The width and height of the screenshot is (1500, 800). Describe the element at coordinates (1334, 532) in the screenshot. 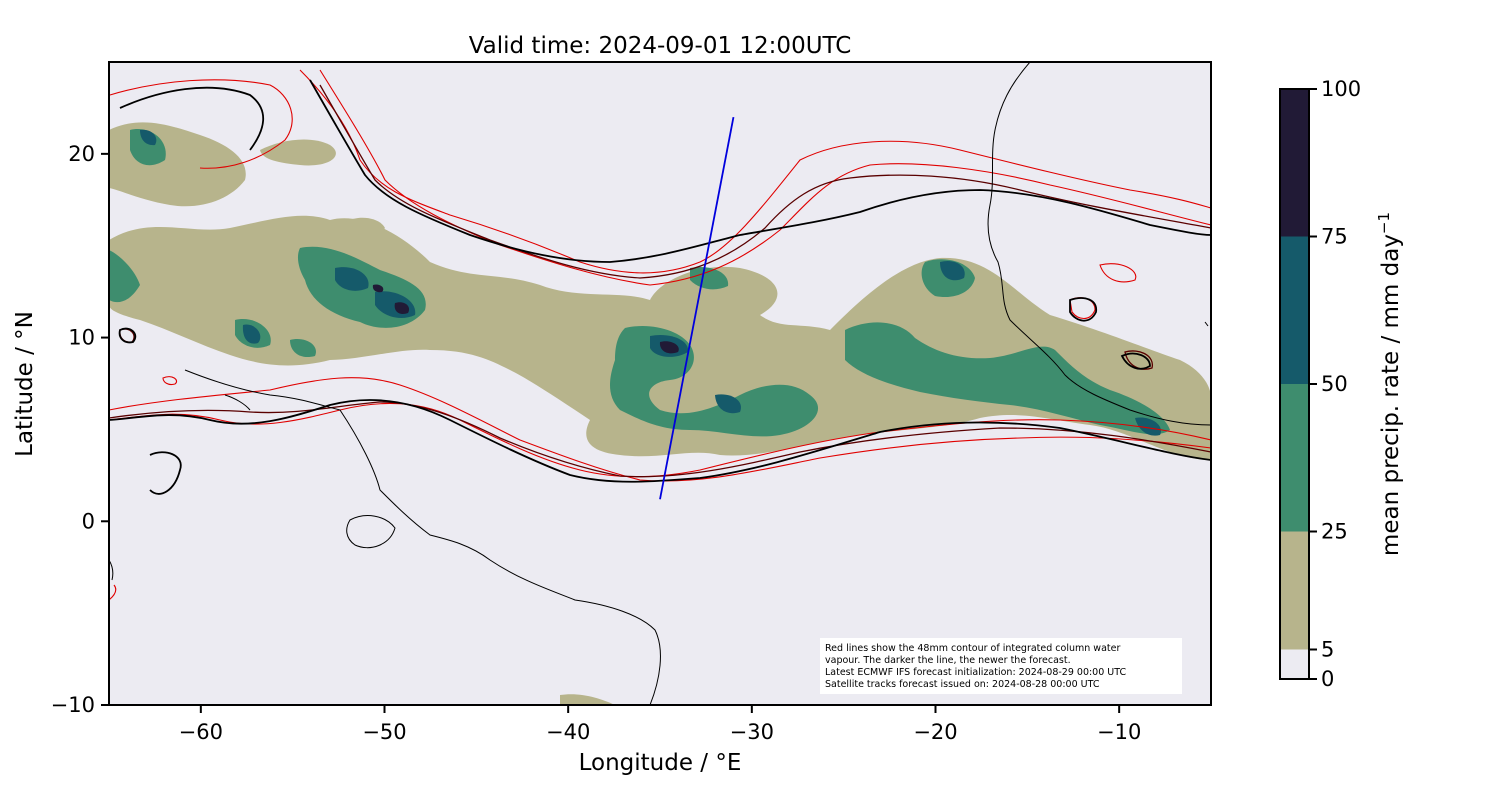

I see `colorbar-tick-label: 25` at that location.